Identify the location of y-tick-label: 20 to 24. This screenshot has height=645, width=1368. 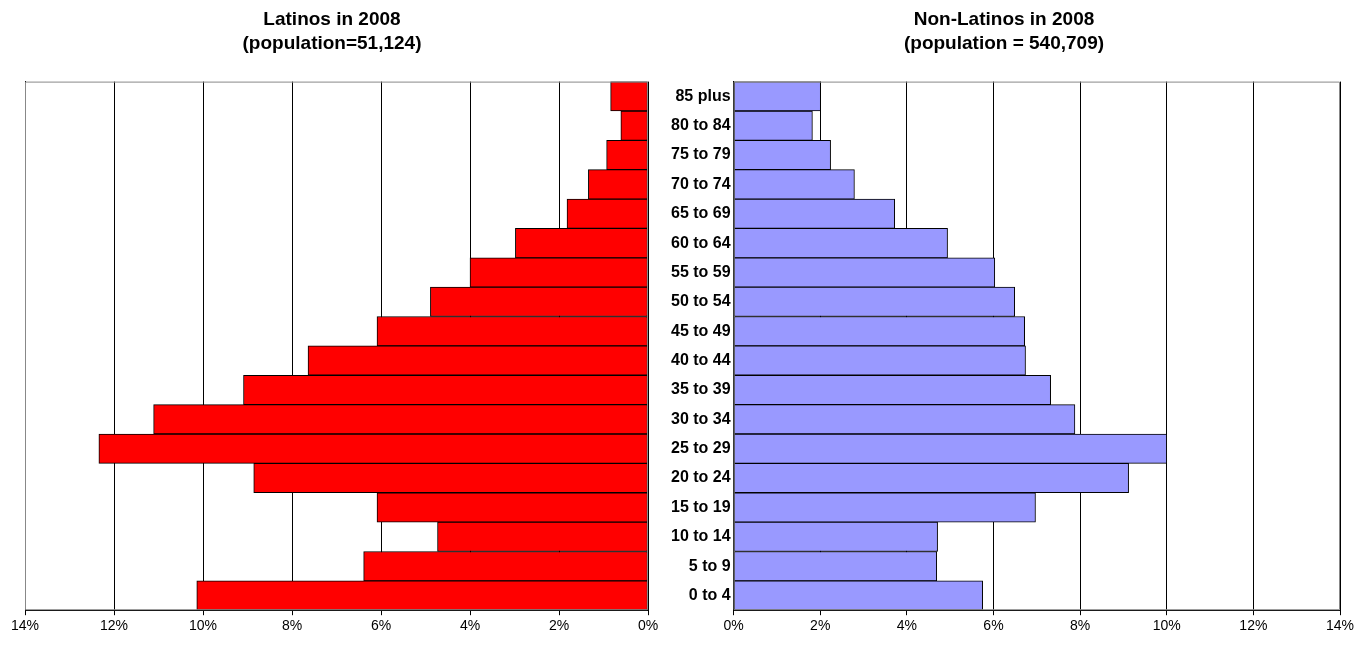
(700, 477).